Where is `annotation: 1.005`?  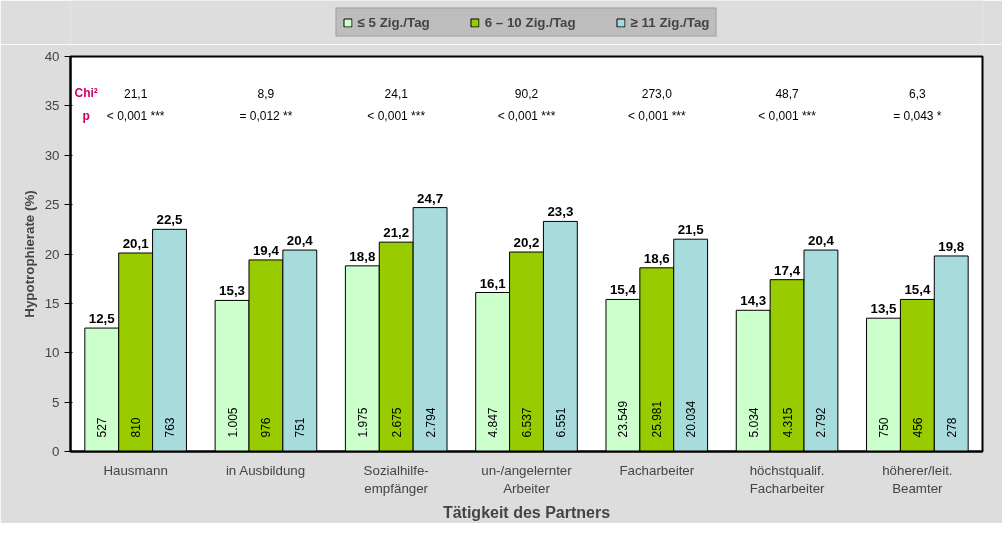
annotation: 1.005 is located at coordinates (232, 422).